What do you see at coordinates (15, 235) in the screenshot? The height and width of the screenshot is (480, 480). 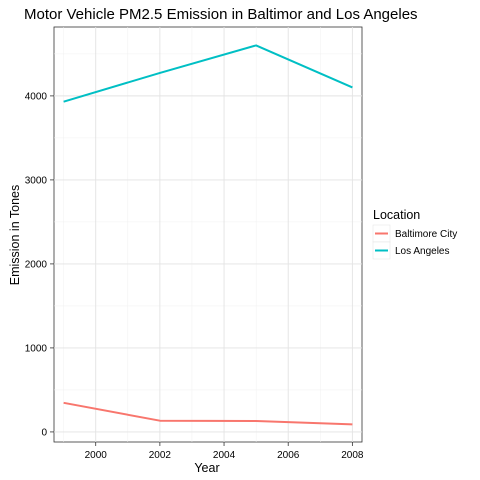 I see `y-axis-title: Emission in Tones` at bounding box center [15, 235].